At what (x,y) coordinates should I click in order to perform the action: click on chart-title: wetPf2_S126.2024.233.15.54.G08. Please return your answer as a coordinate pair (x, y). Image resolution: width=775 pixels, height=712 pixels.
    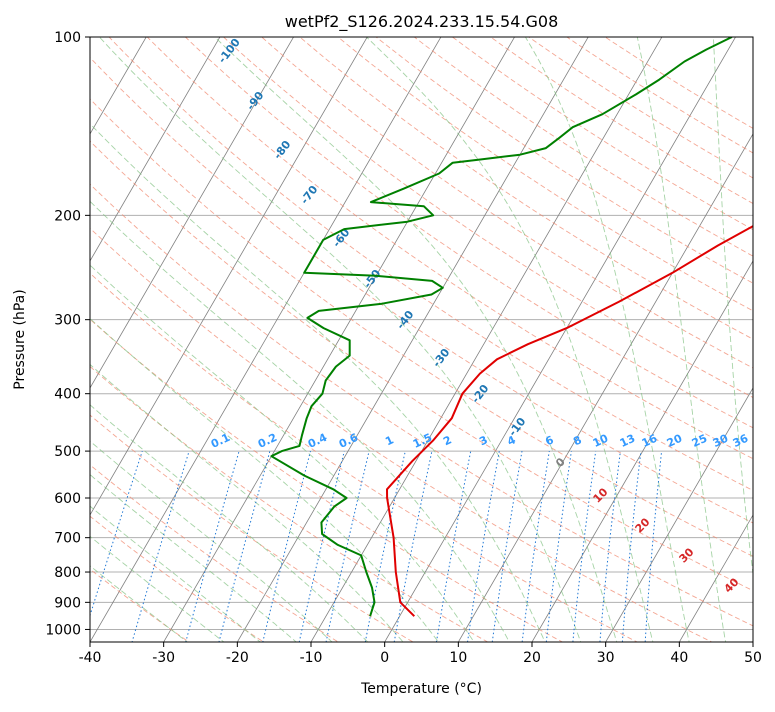
    Looking at the image, I should click on (422, 22).